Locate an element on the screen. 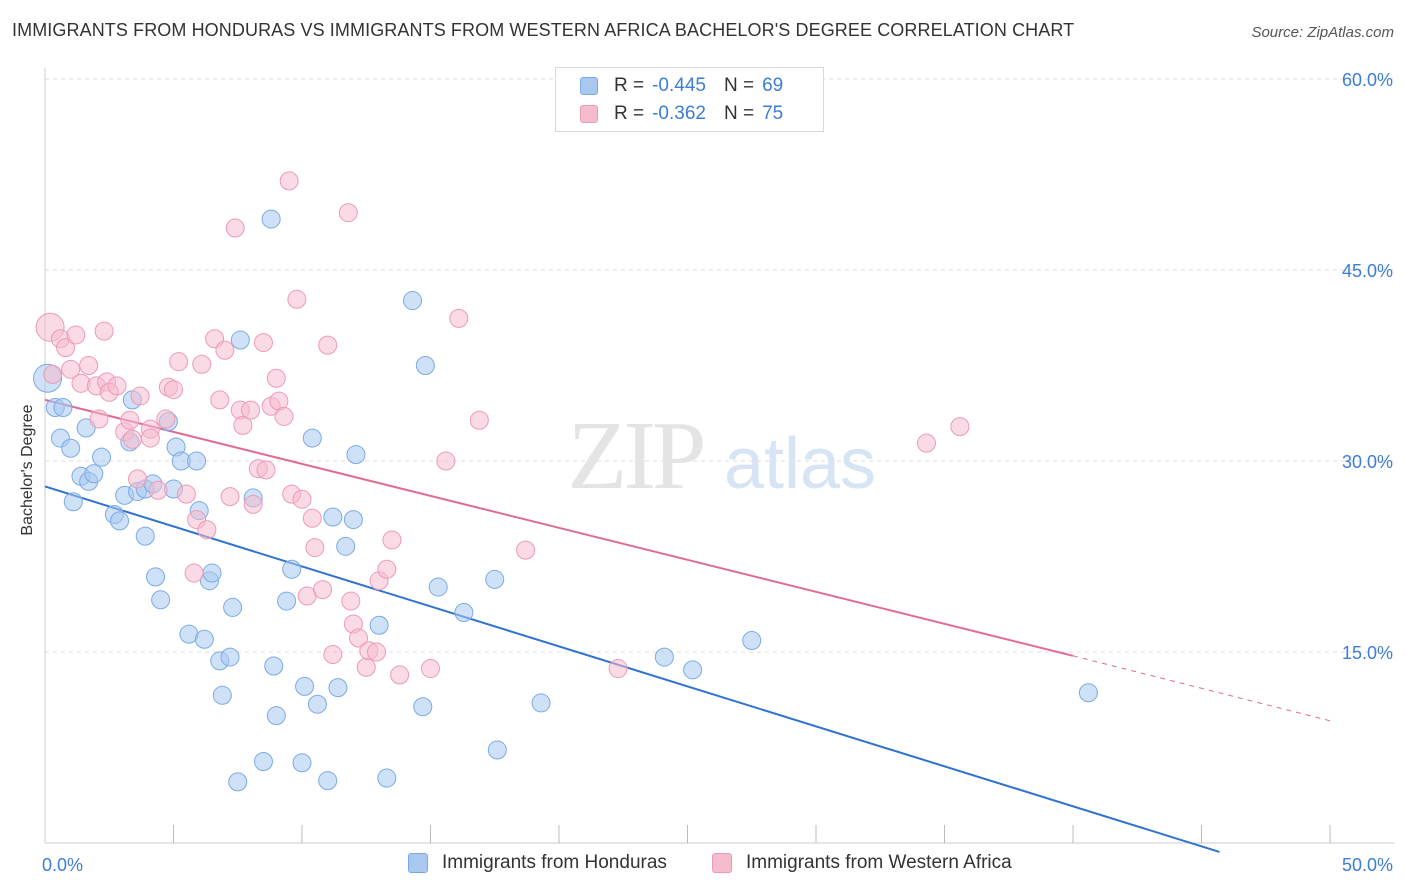 This screenshot has width=1406, height=892. legend-row-honduras: R = -0.445 N = 69 is located at coordinates (681, 86).